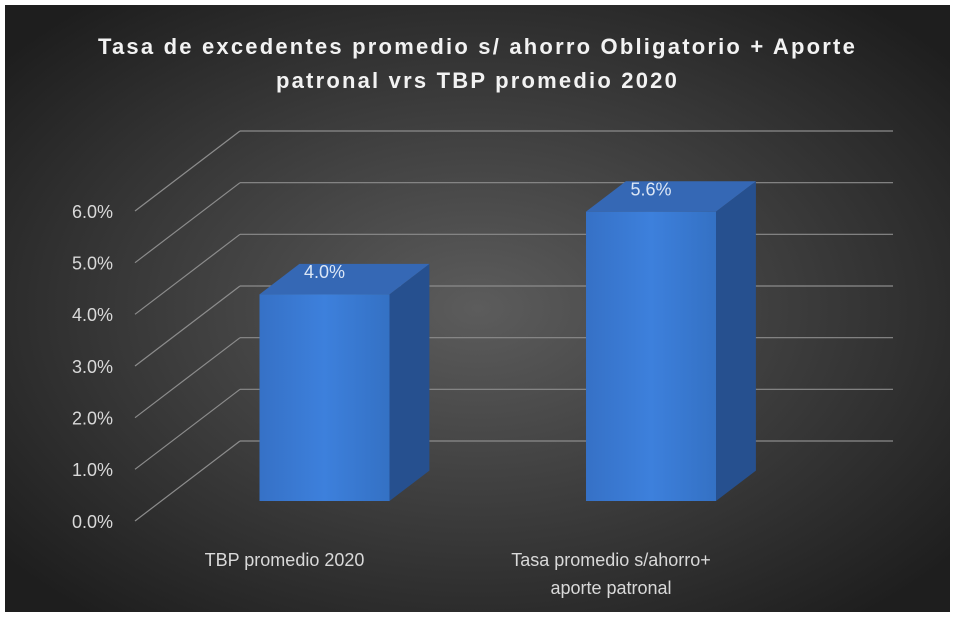 Image resolution: width=955 pixels, height=617 pixels. I want to click on y-tick-label: 4.0%, so click(92, 315).